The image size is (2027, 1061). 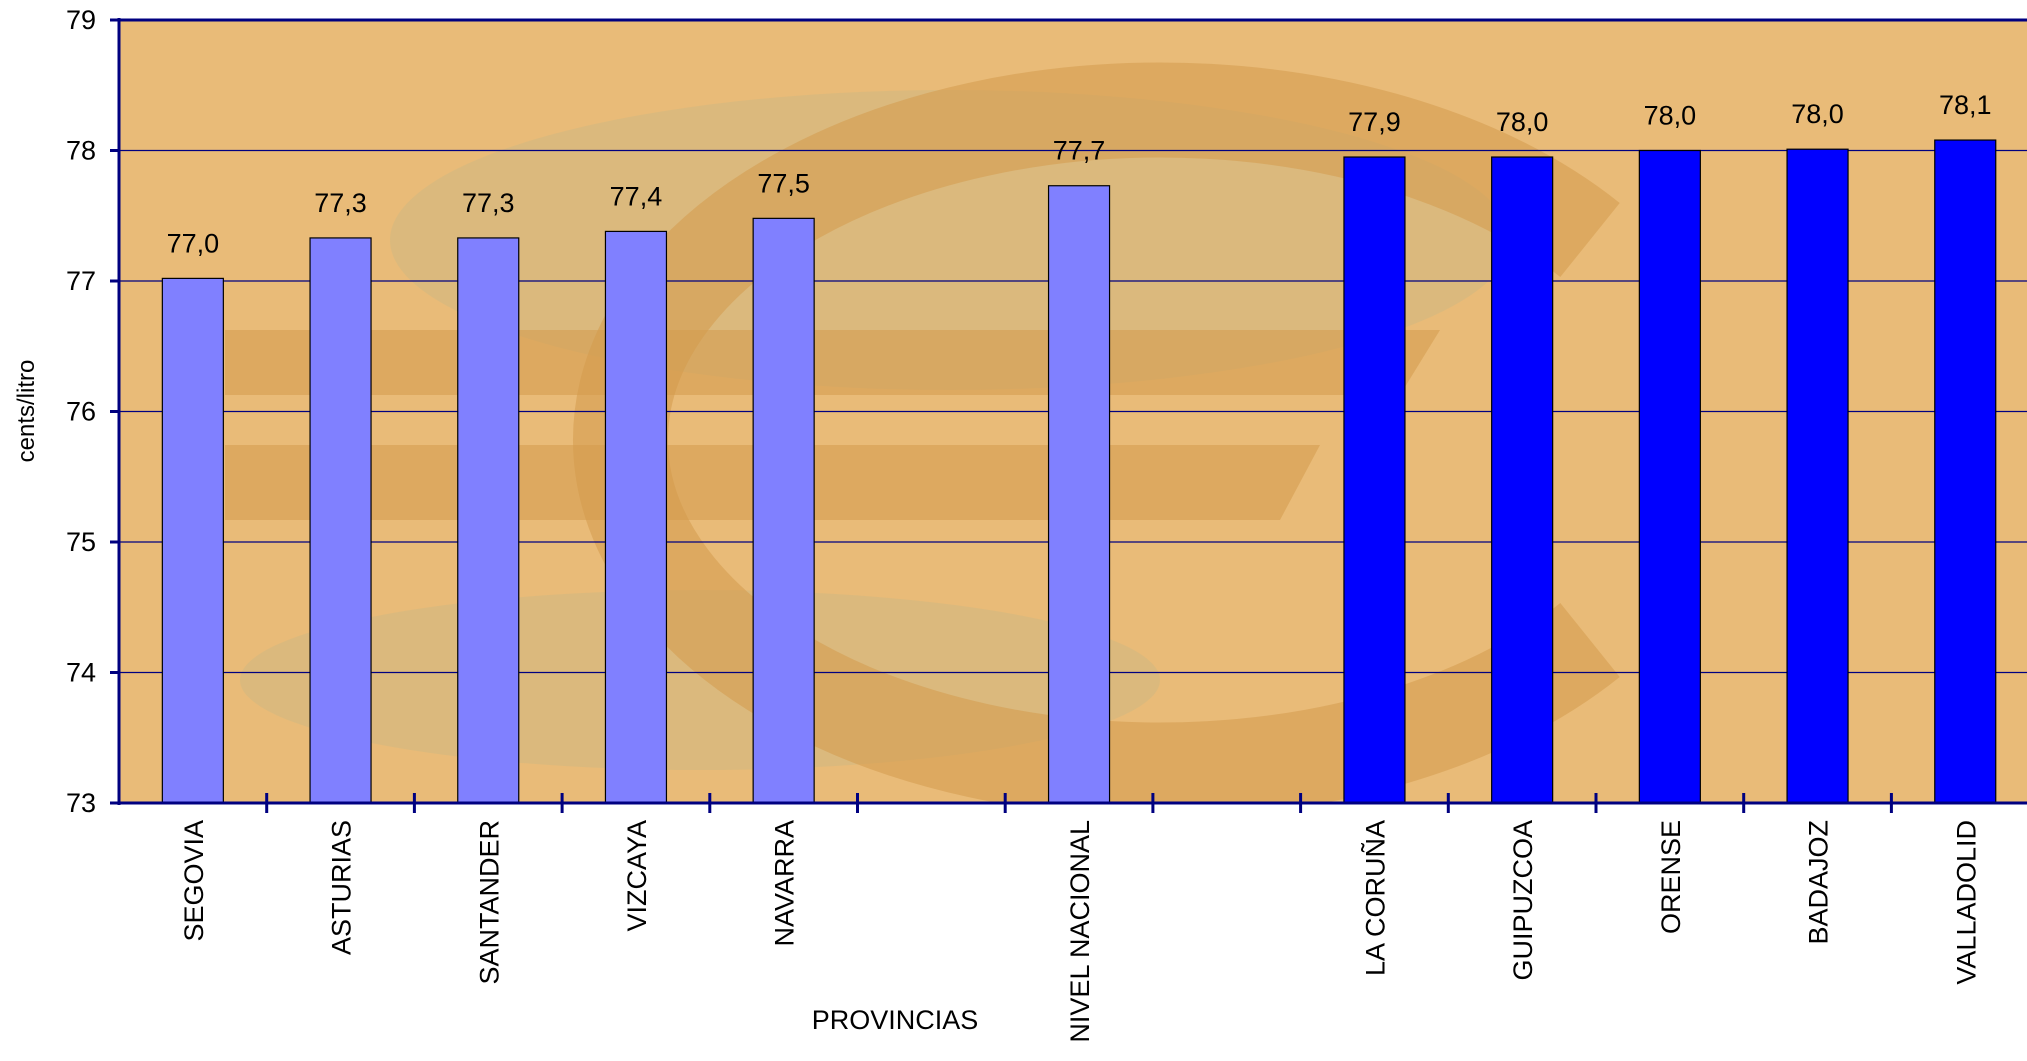 I want to click on category-label: VALLADOLID, so click(x=1966, y=902).